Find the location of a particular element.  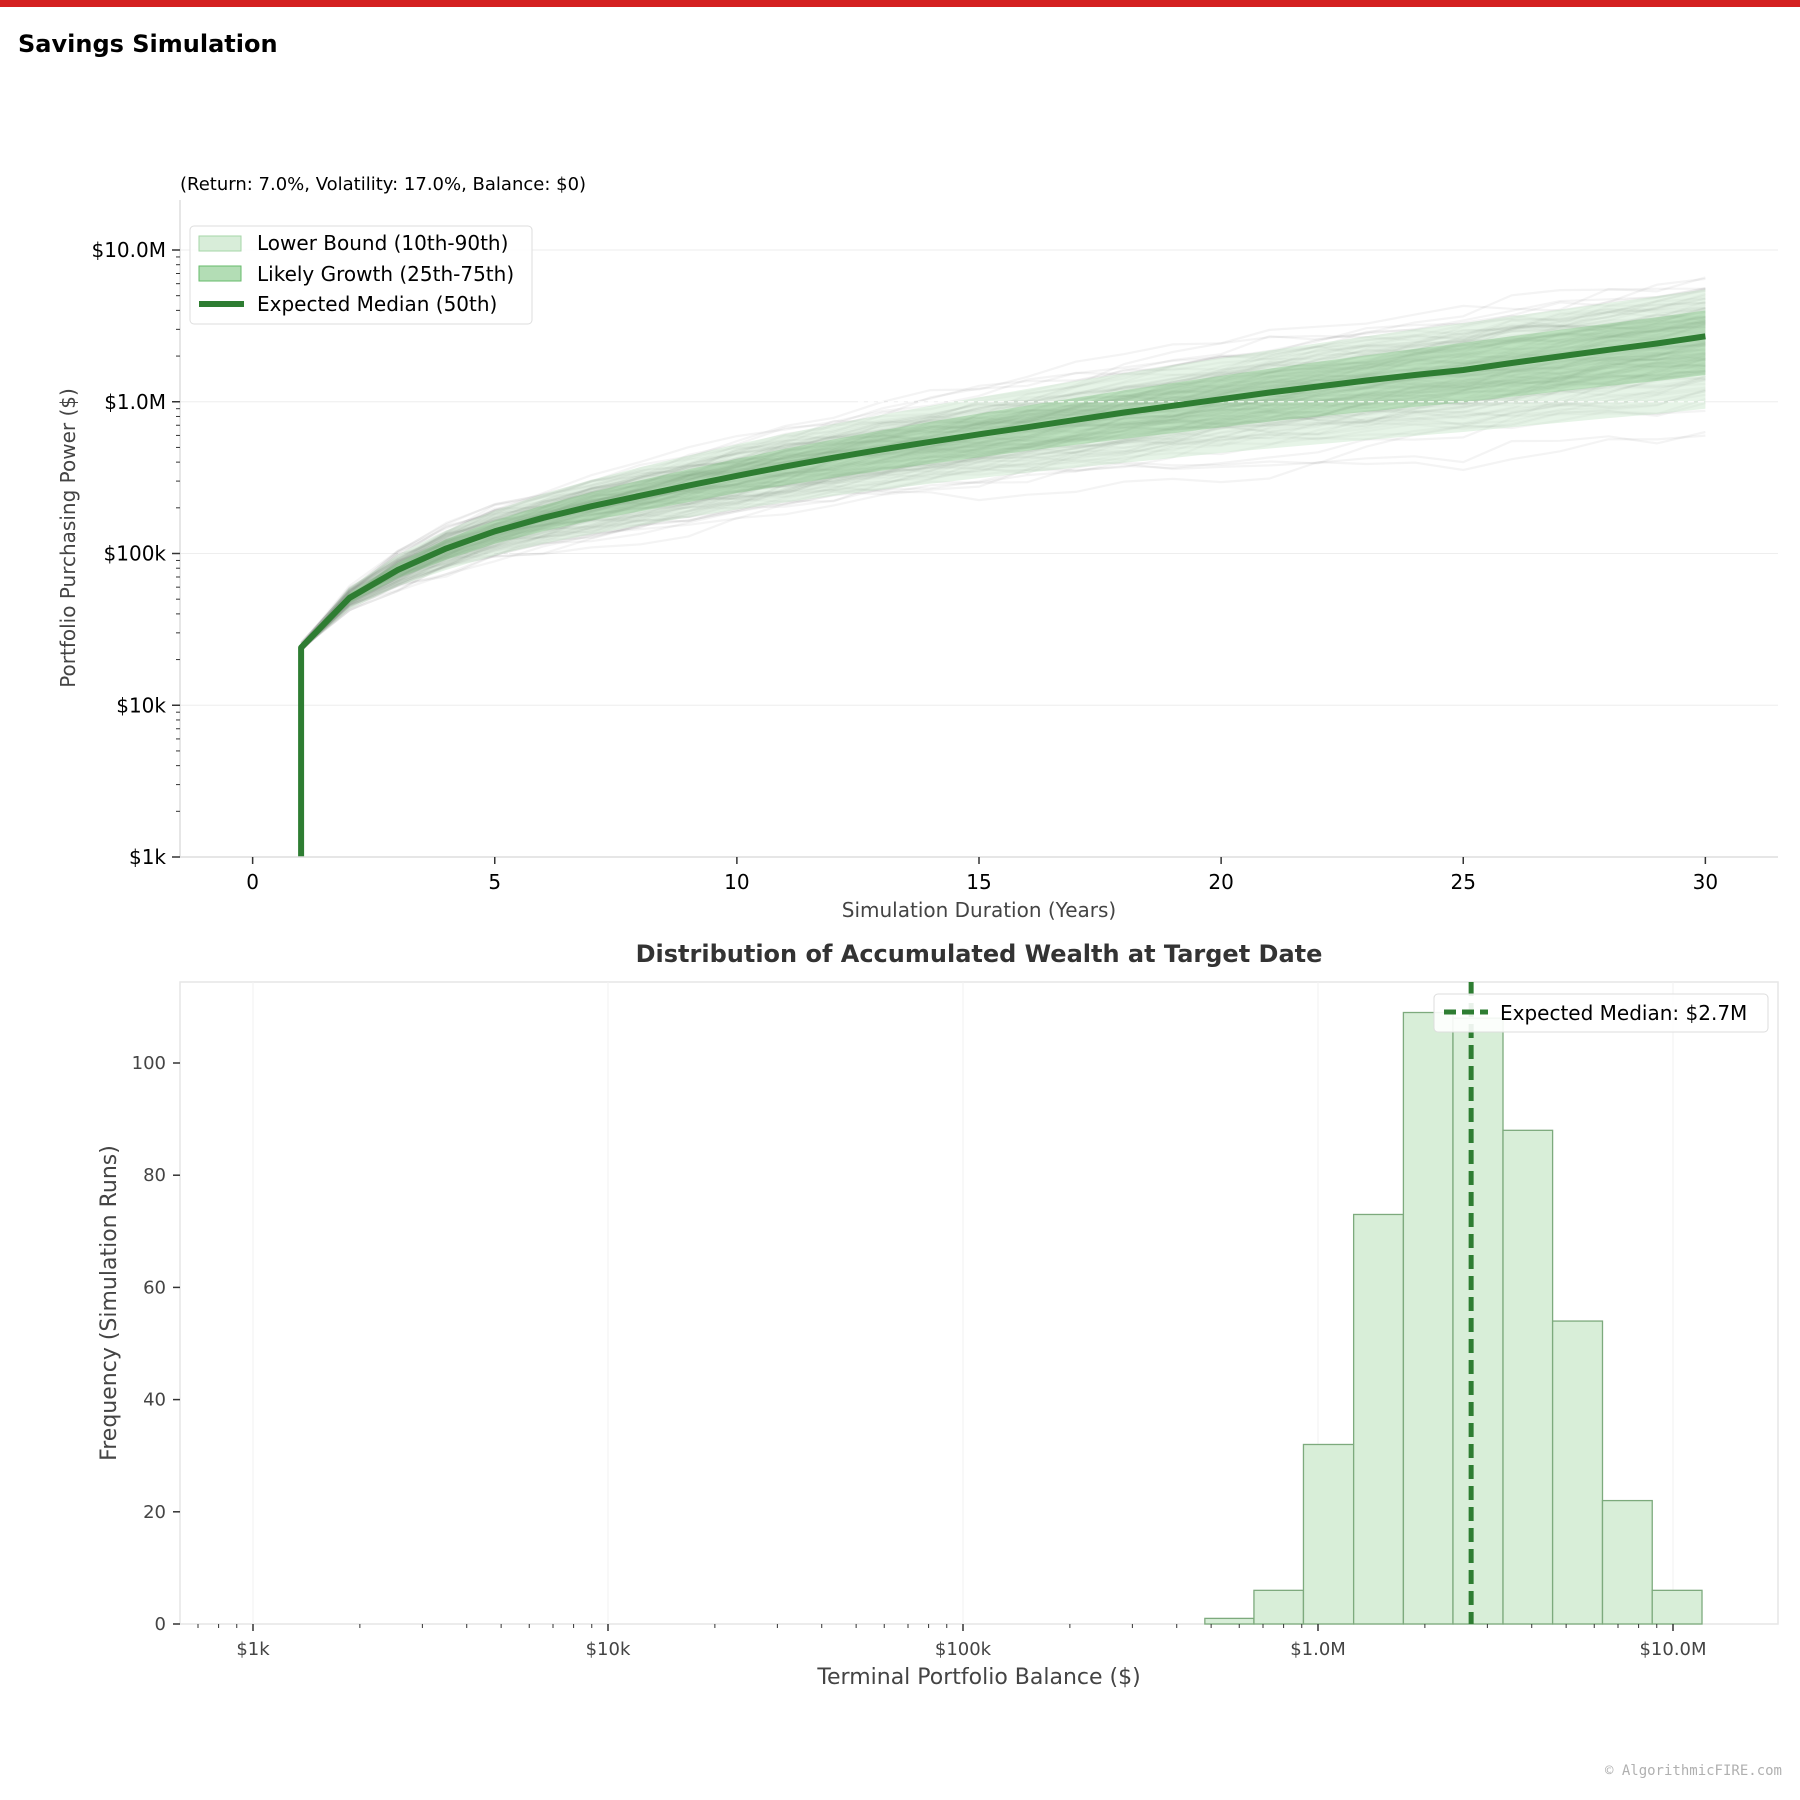

legend-frame is located at coordinates (361, 275).